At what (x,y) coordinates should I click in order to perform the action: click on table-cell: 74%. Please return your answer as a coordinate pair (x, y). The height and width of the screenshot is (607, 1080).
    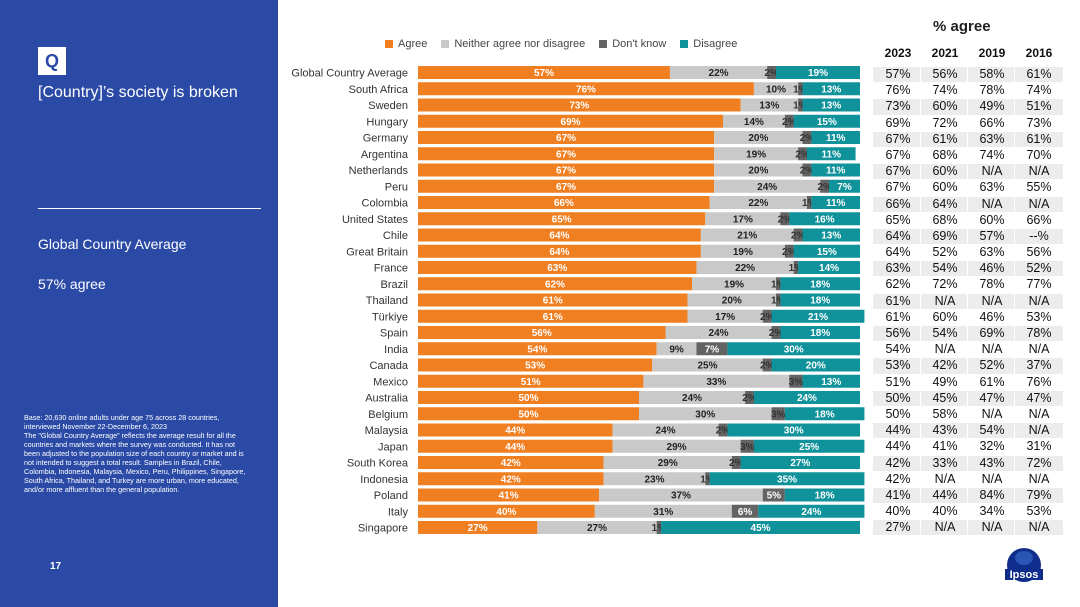
    Looking at the image, I should click on (1039, 90).